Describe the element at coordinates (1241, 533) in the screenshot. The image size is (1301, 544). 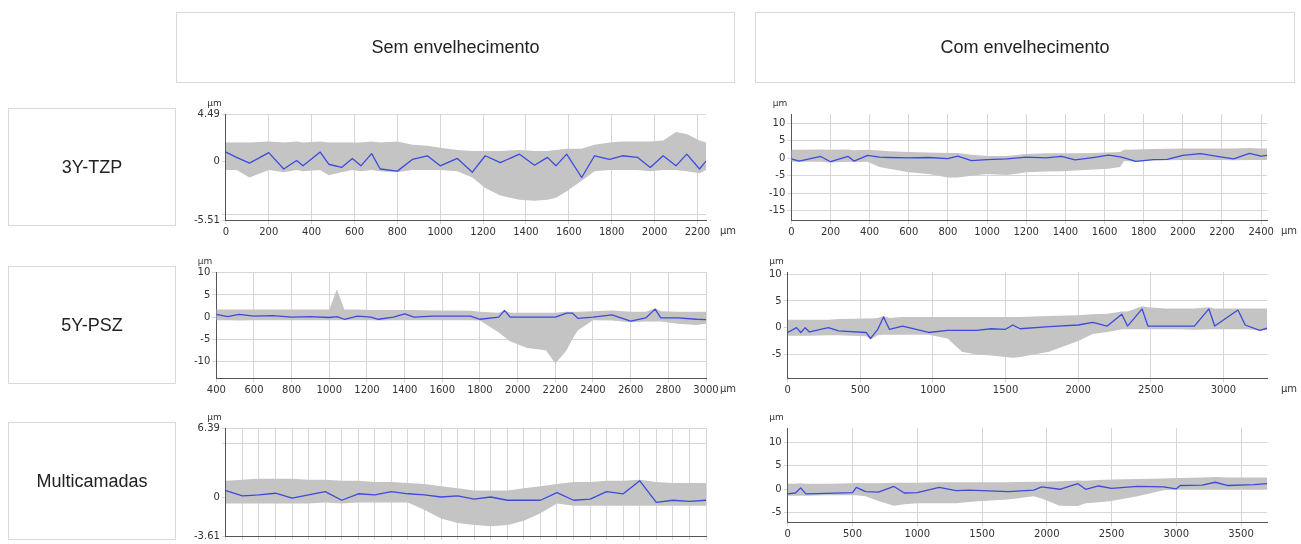
I see `x-tick-label: 3500` at that location.